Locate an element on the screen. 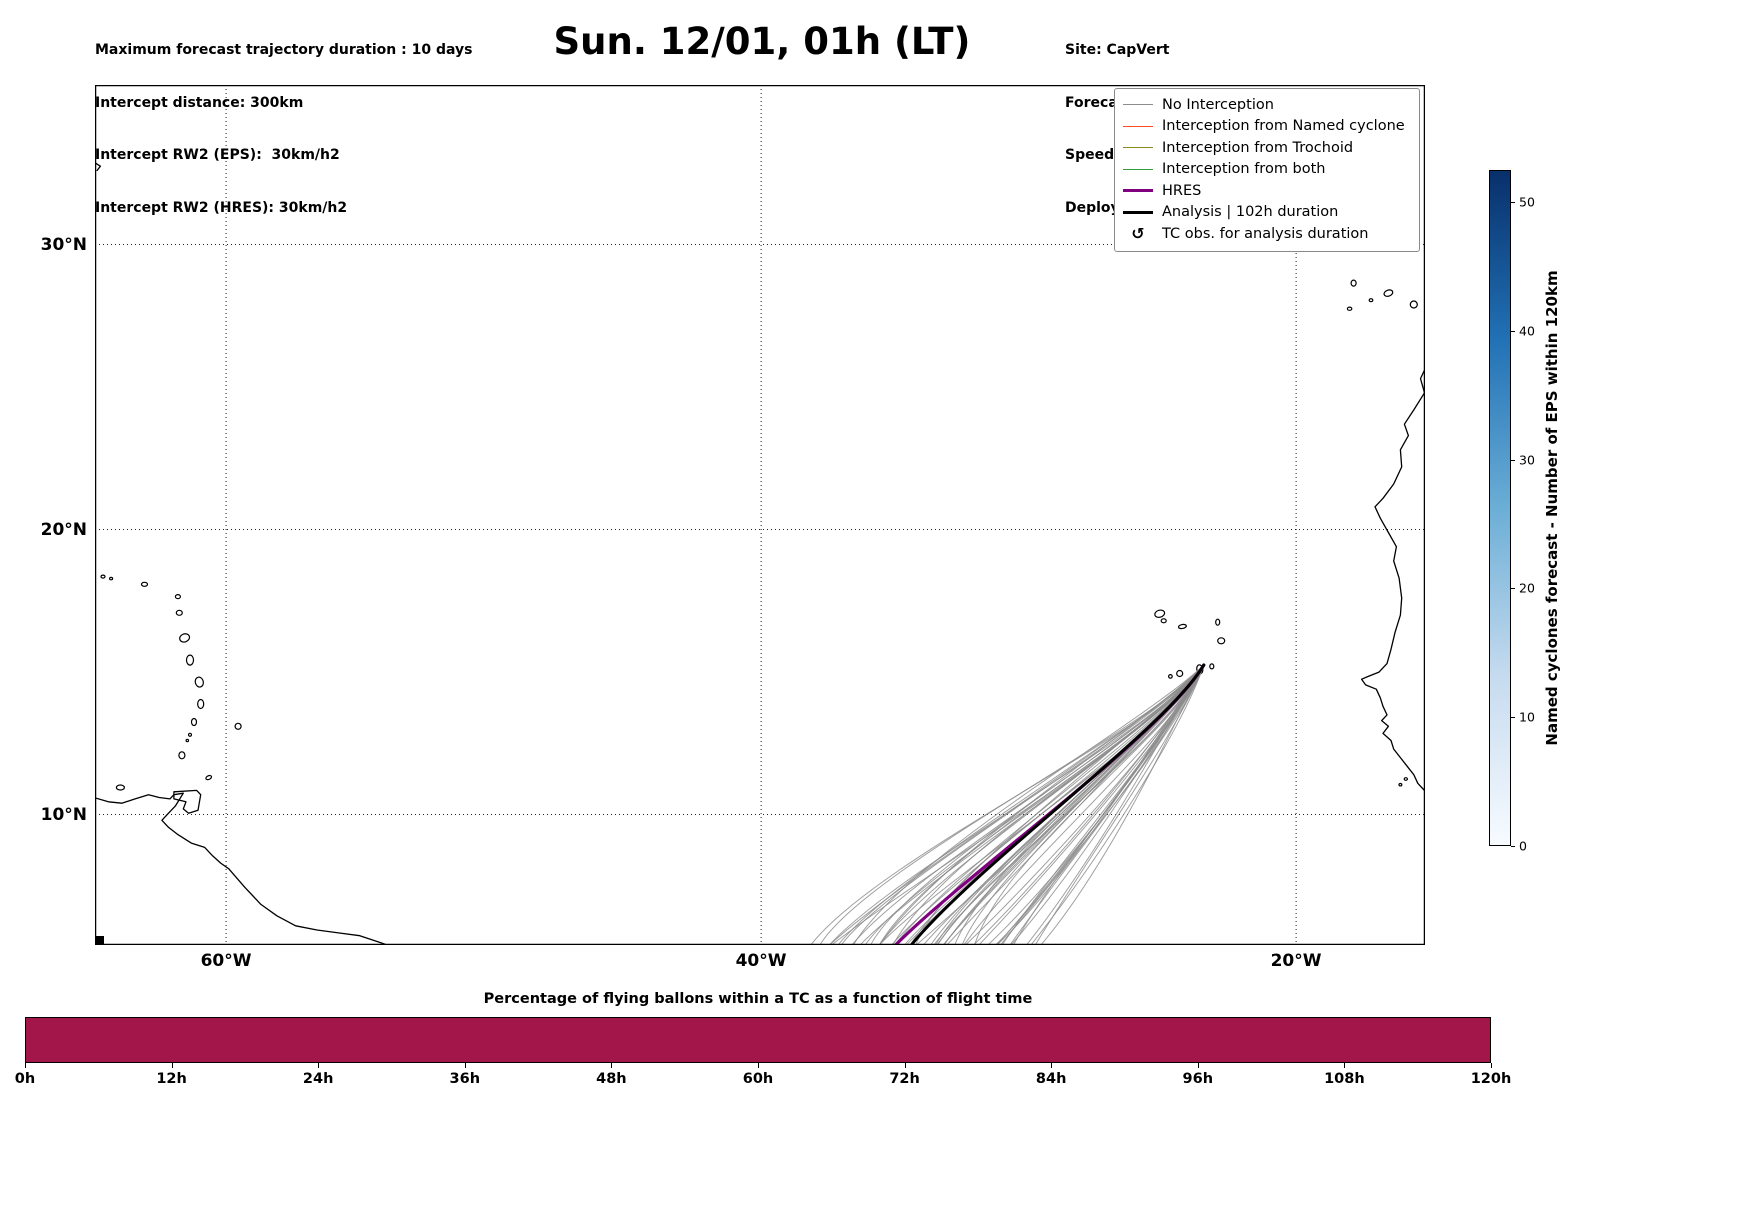 The height and width of the screenshot is (1213, 1748). legend-item: ↺ TC obs. for analysis duration is located at coordinates (1267, 234).